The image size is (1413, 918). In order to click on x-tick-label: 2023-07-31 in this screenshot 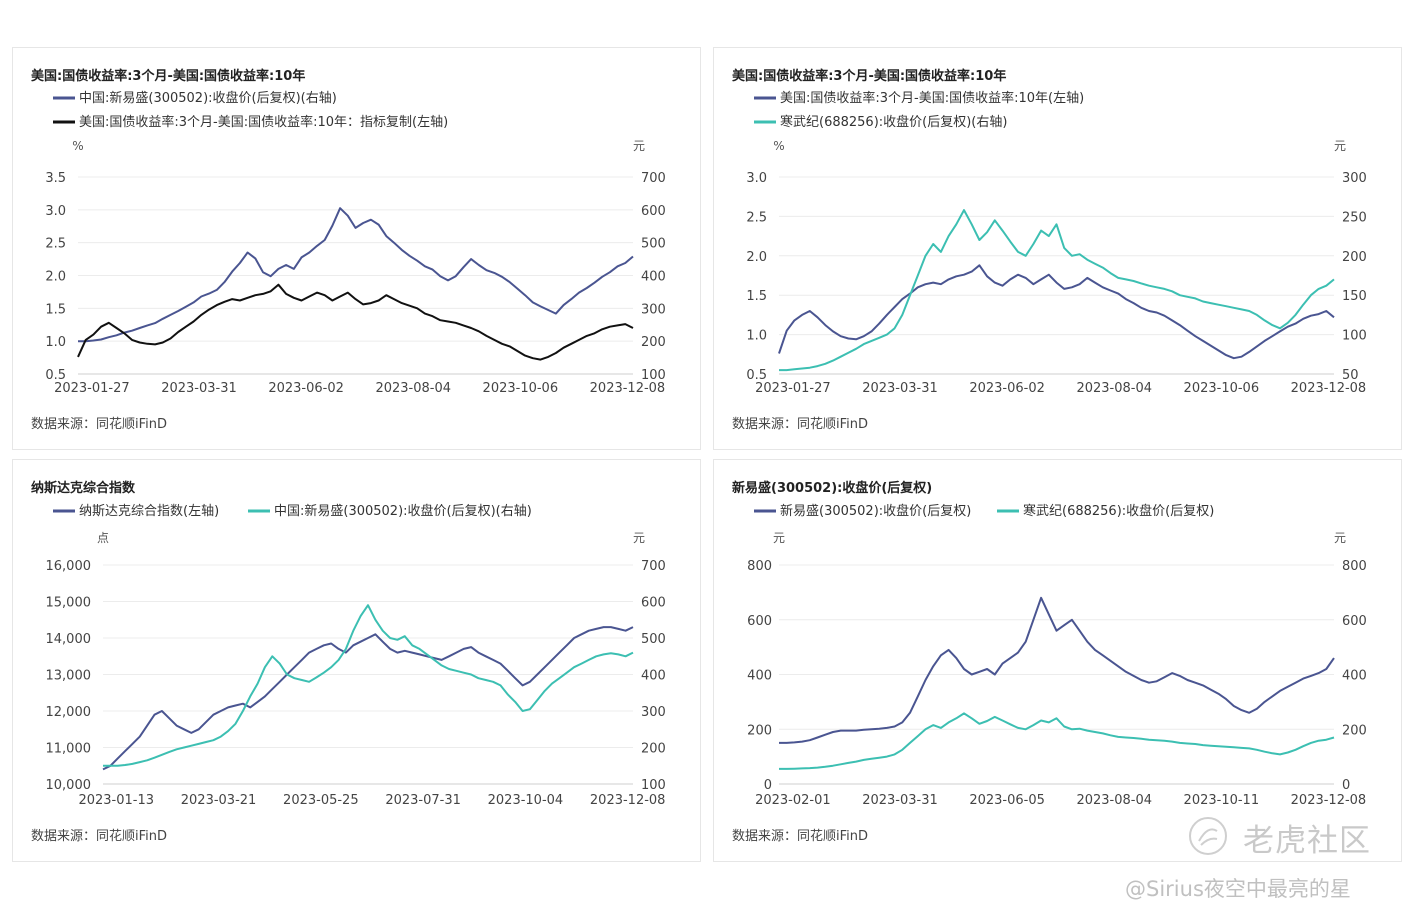, I will do `click(423, 800)`.